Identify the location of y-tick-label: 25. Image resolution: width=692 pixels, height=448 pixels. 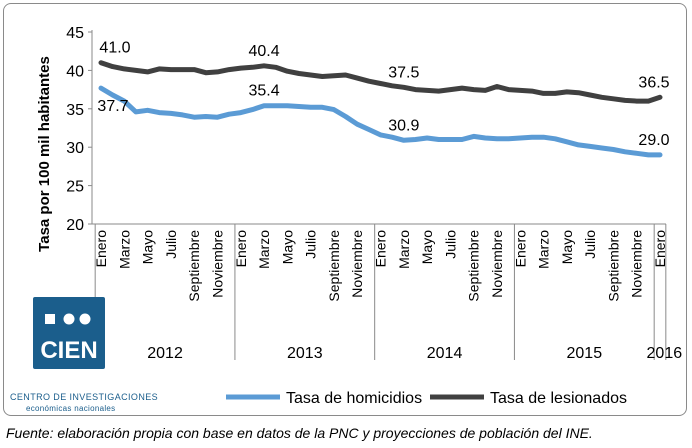
(75, 187).